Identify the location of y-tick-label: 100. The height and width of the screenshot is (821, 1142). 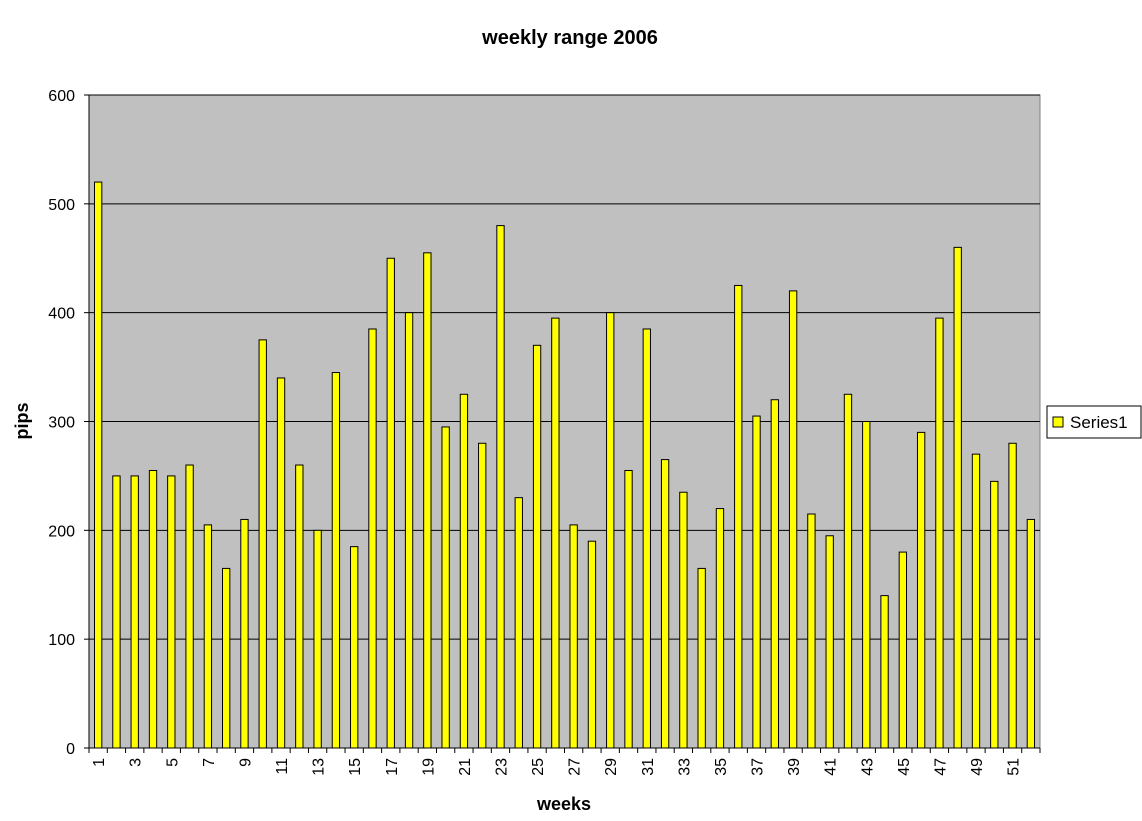
(61, 640).